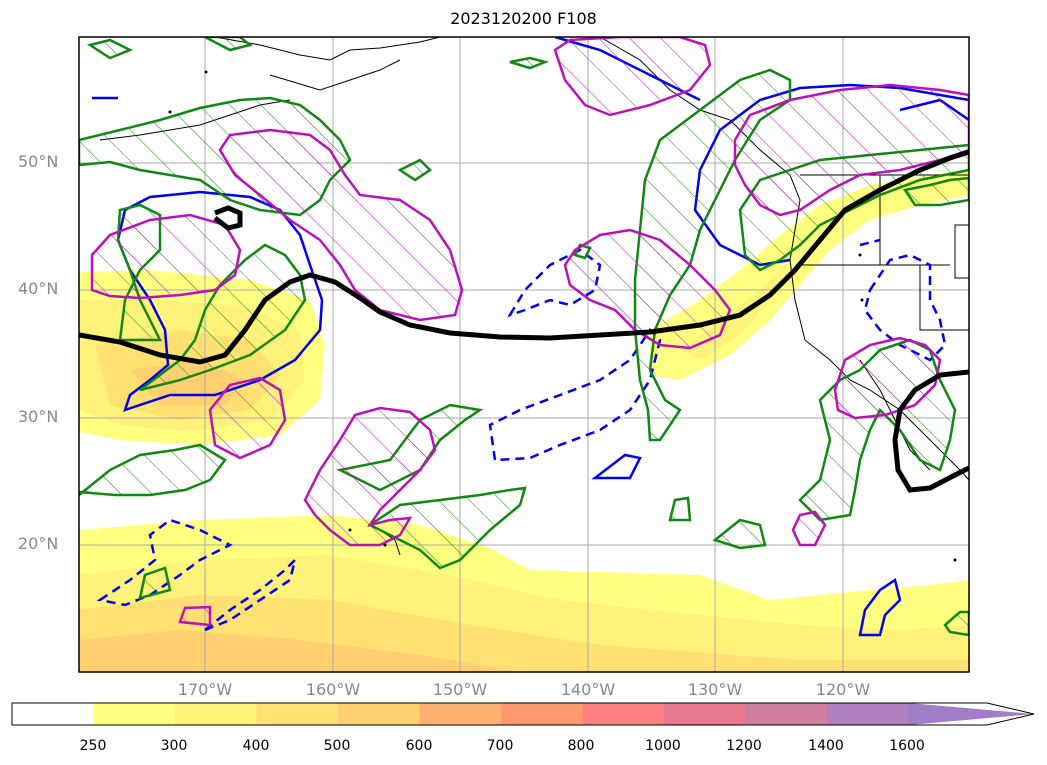 This screenshot has width=1047, height=765. Describe the element at coordinates (744, 746) in the screenshot. I see `colorbar-tick-1200: 1200` at that location.